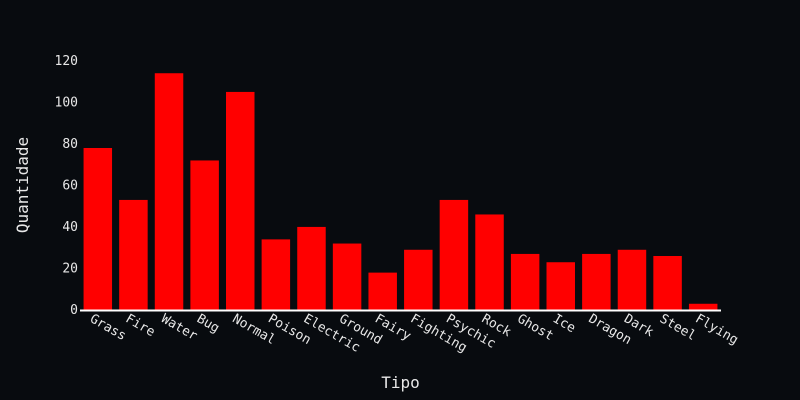  I want to click on bar-normal, so click(240, 200).